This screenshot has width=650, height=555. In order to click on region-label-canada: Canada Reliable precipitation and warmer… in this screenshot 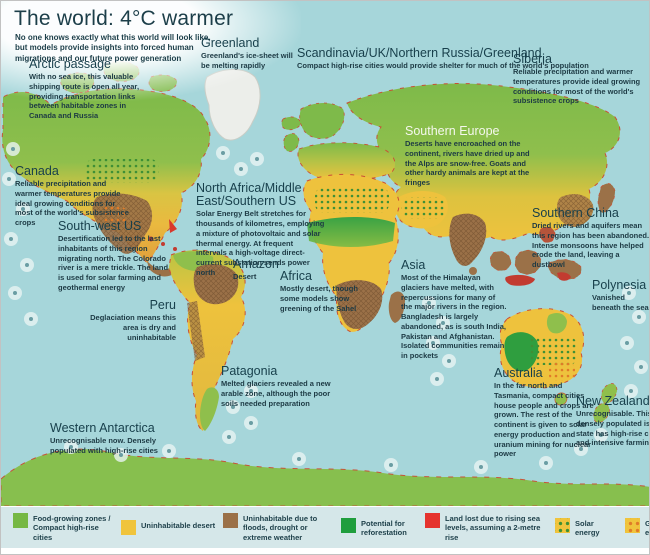, I will do `click(74, 196)`.